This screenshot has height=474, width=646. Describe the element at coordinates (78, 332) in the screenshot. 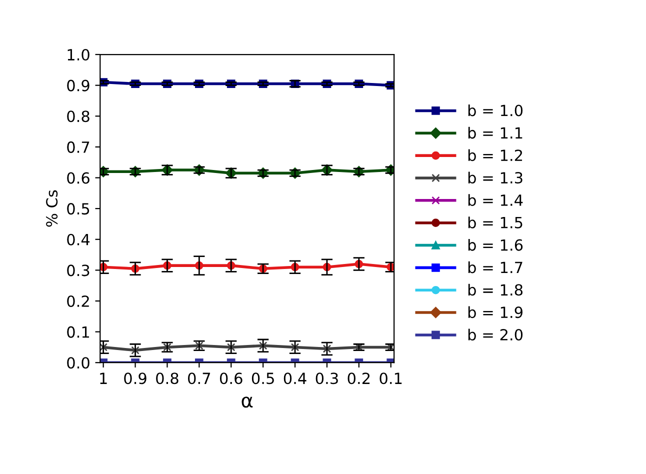

I see `y-tick-label: 0.1` at that location.